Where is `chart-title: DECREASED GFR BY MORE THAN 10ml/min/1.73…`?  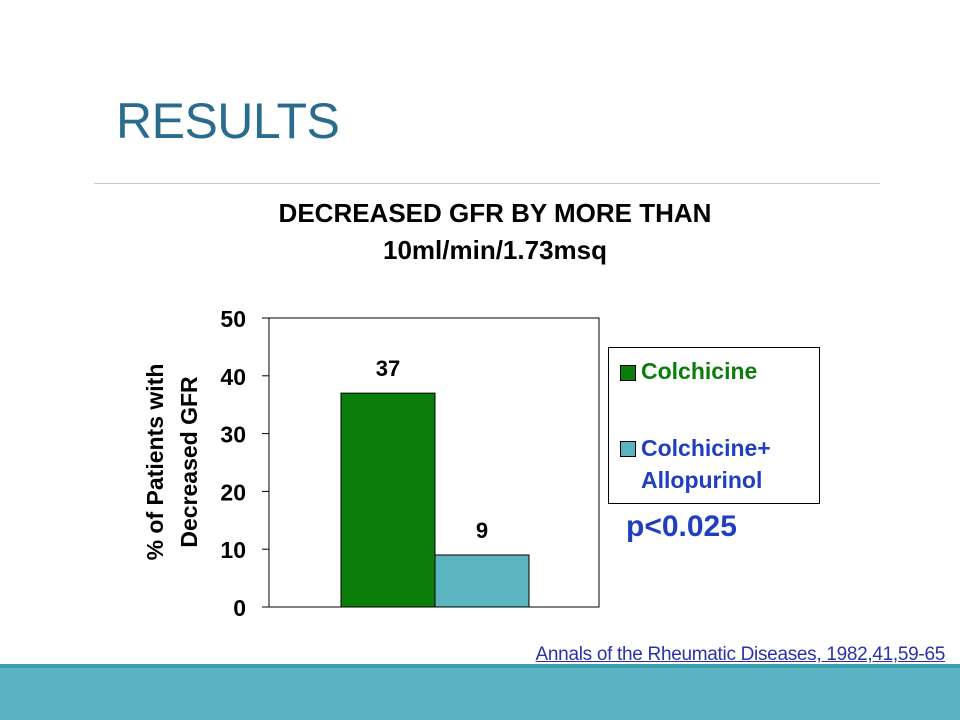
chart-title: DECREASED GFR BY MORE THAN 10ml/min/1.73… is located at coordinates (495, 232).